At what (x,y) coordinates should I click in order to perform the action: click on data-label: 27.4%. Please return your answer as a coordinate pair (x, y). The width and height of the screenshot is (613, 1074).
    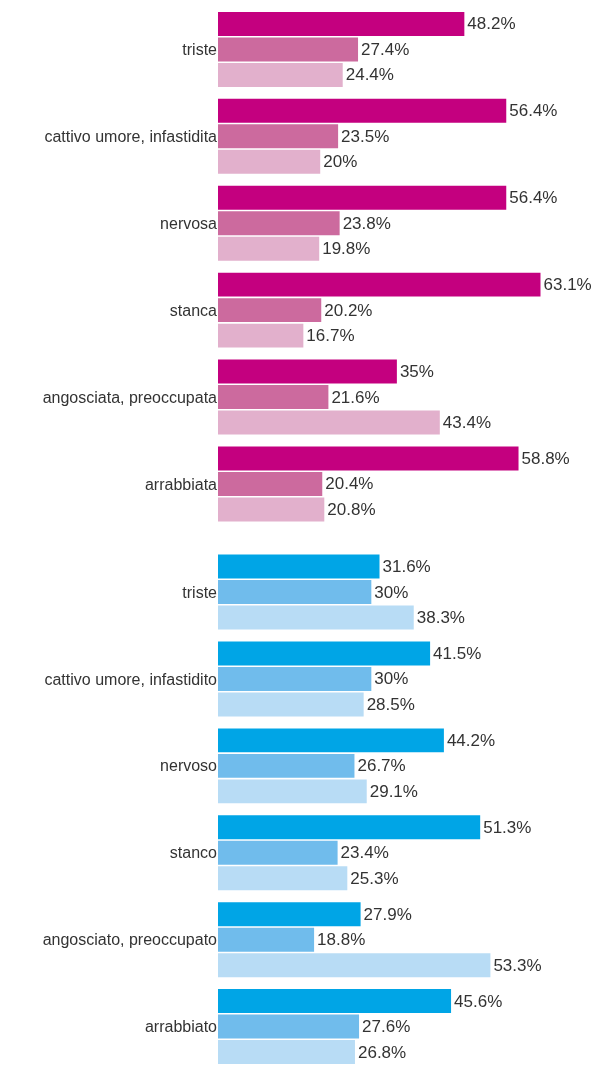
    Looking at the image, I should click on (385, 49).